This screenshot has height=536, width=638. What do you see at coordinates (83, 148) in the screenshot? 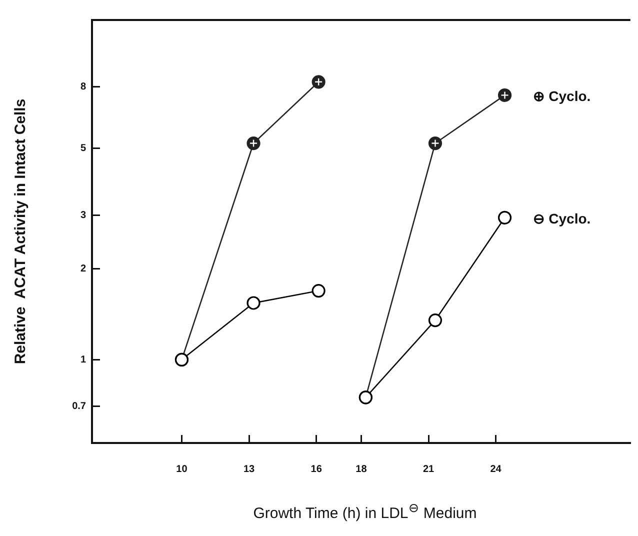
I see `y-tick-label: 5` at bounding box center [83, 148].